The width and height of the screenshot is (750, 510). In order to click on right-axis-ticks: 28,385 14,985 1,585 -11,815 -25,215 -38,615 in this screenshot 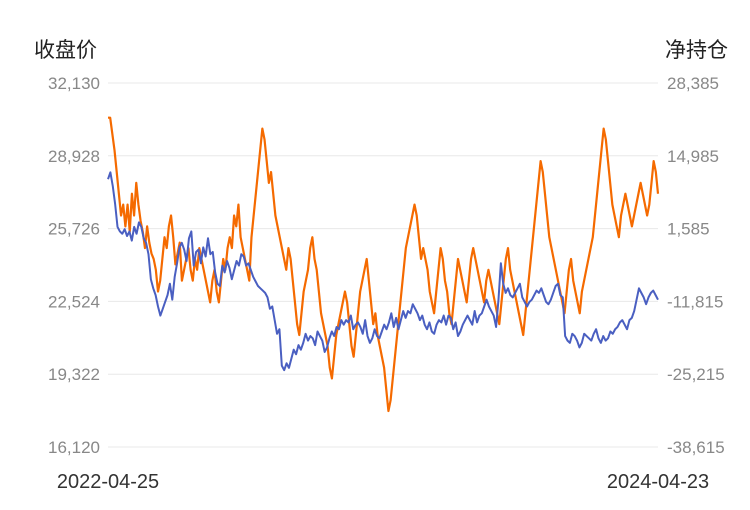, I will do `click(696, 265)`.